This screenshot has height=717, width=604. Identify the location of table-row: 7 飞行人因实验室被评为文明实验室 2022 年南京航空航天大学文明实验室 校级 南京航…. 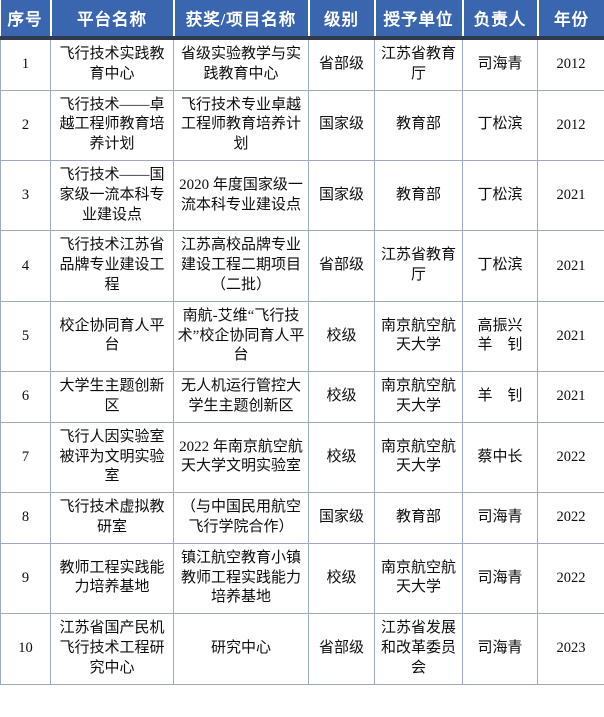
(302, 457).